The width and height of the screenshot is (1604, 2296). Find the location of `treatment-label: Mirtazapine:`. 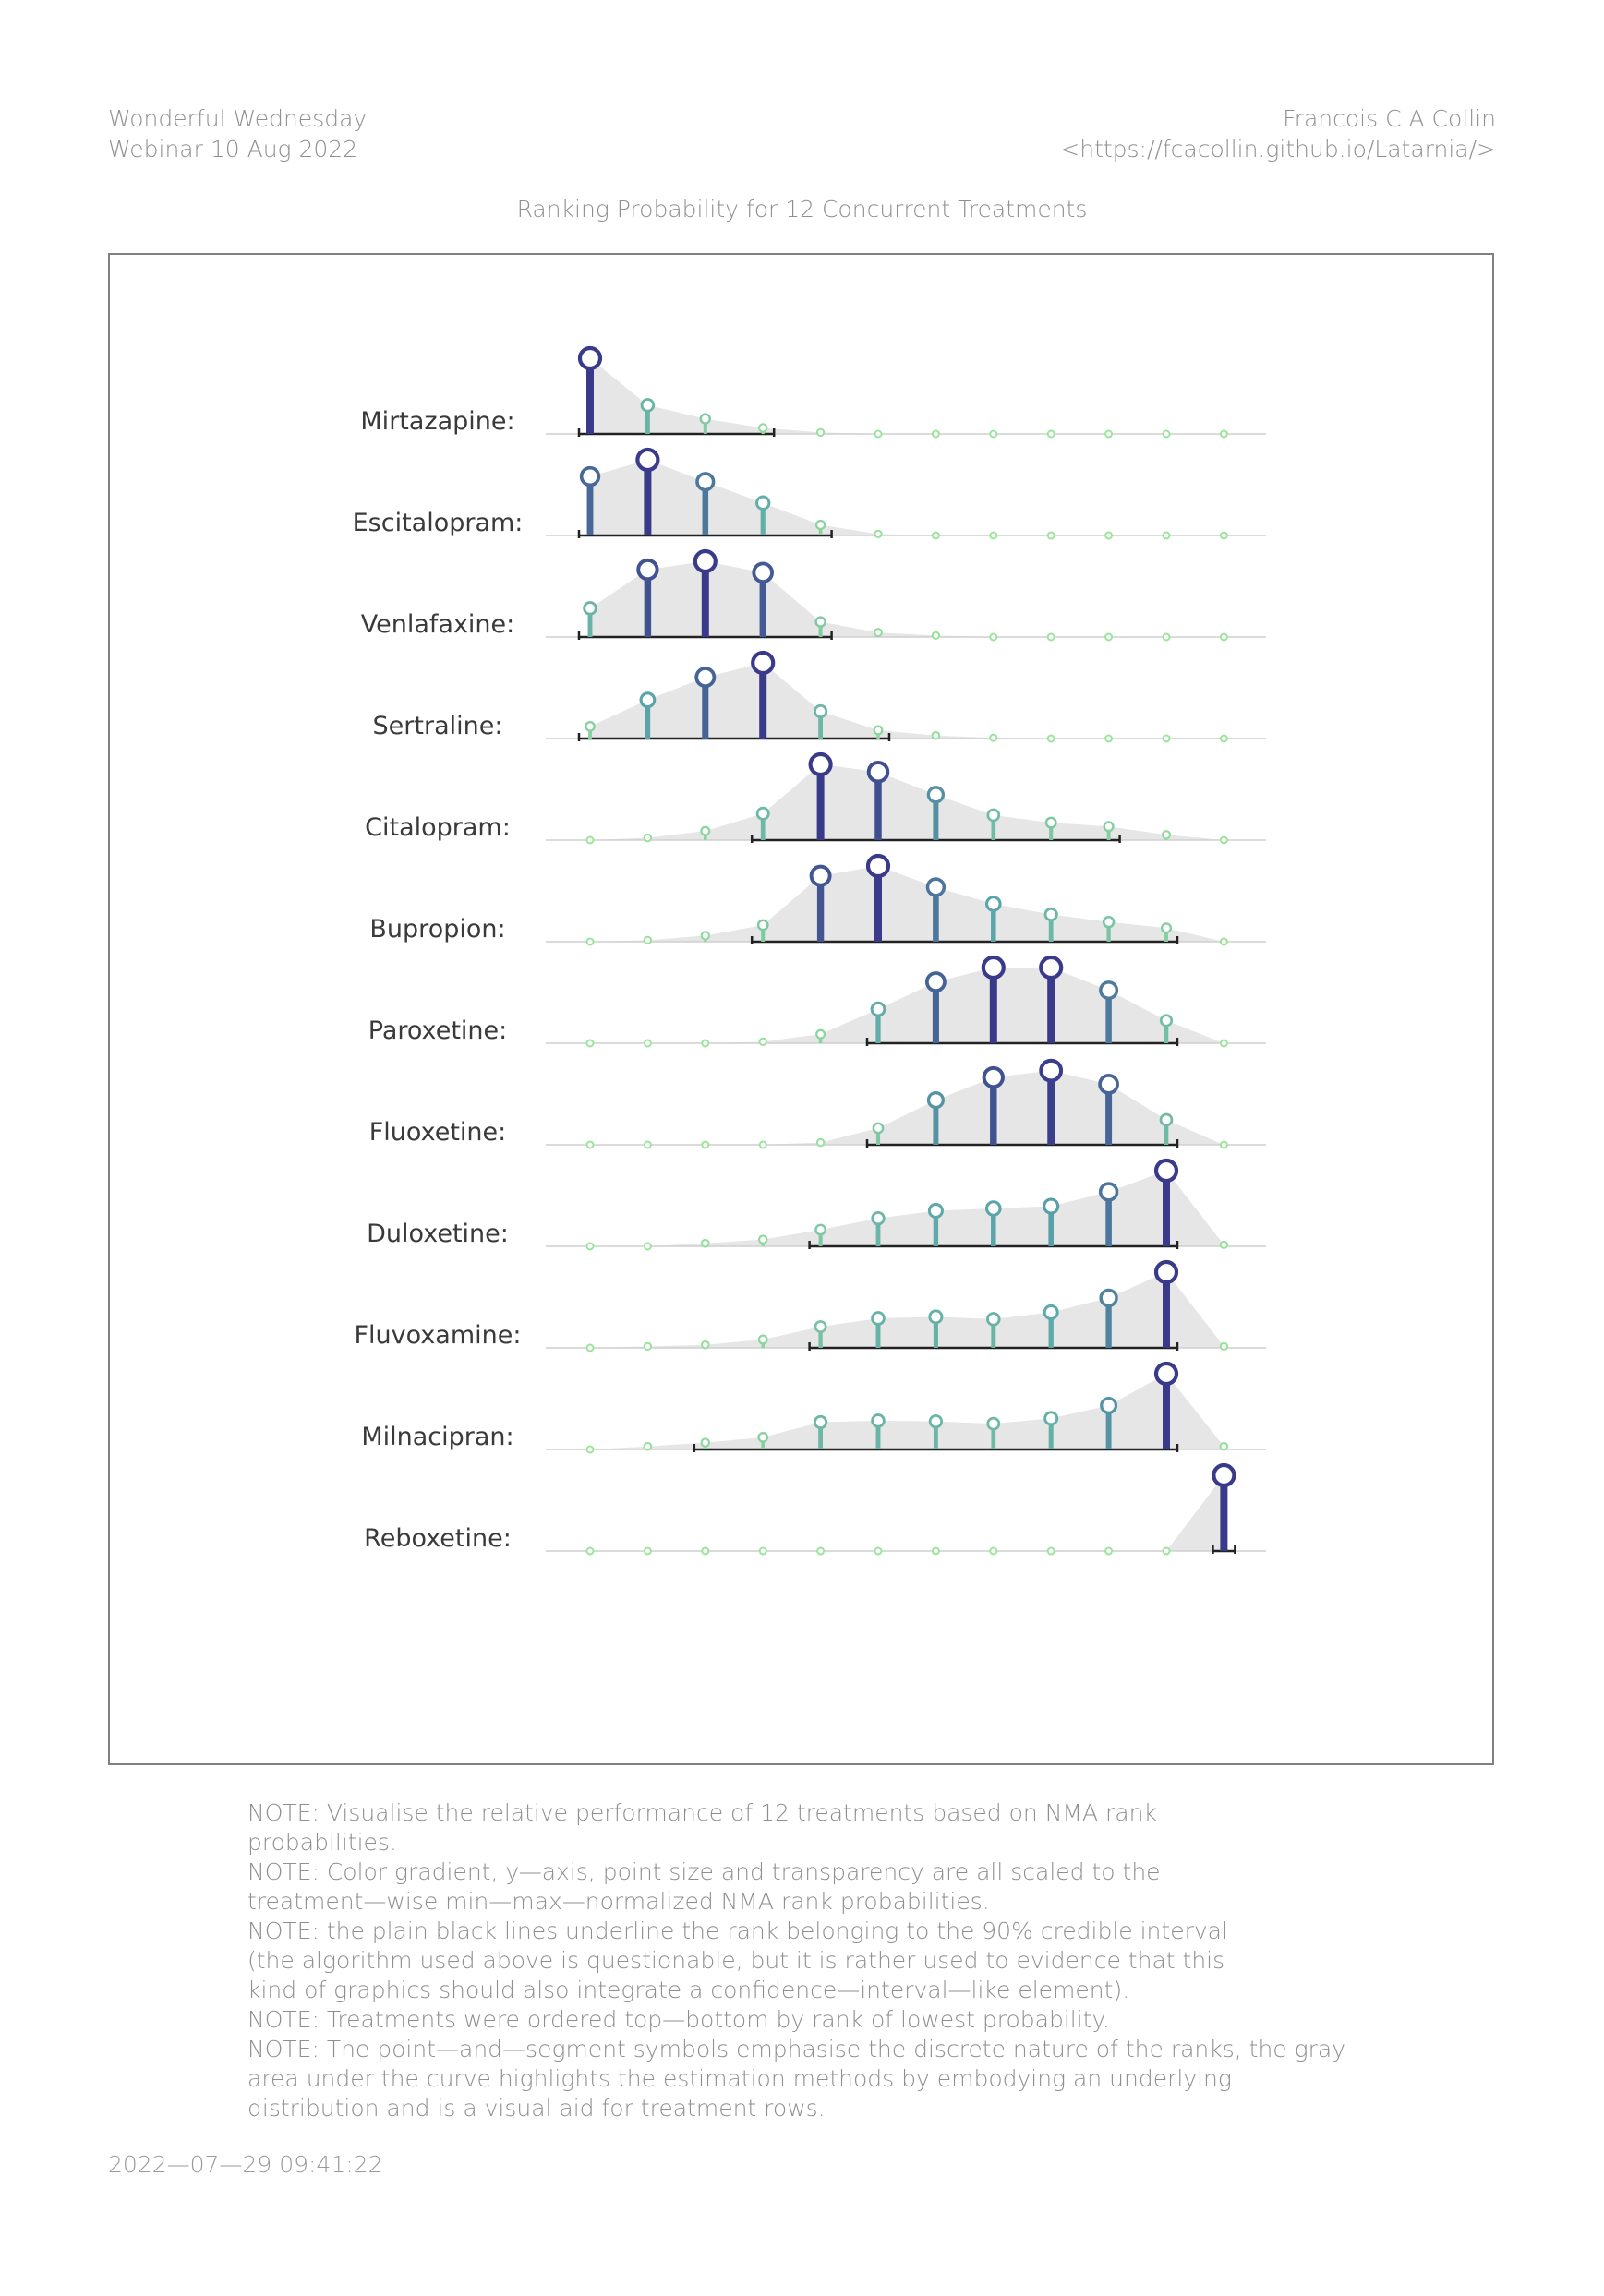

treatment-label: Mirtazapine: is located at coordinates (437, 421).